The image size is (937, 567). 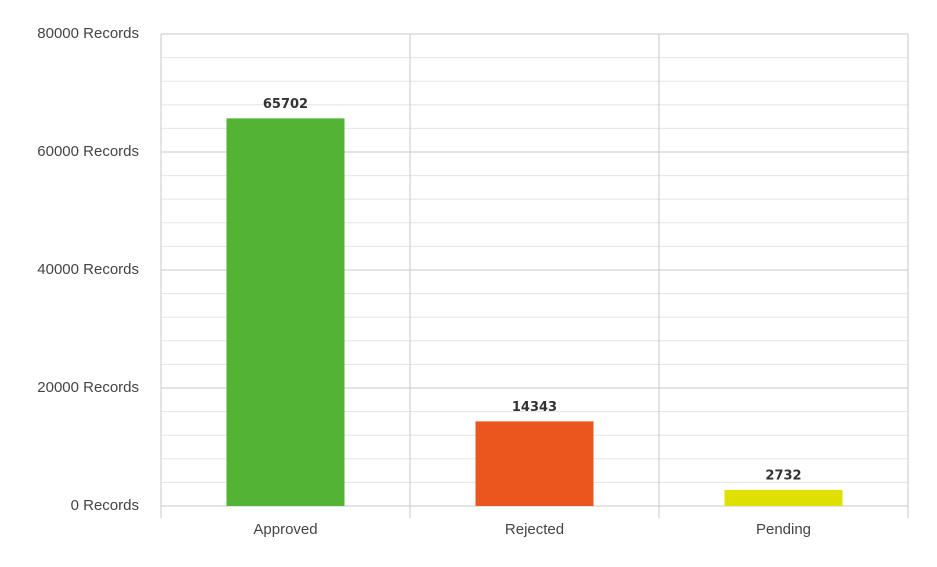 I want to click on x-tick-label: Rejected, so click(x=534, y=529).